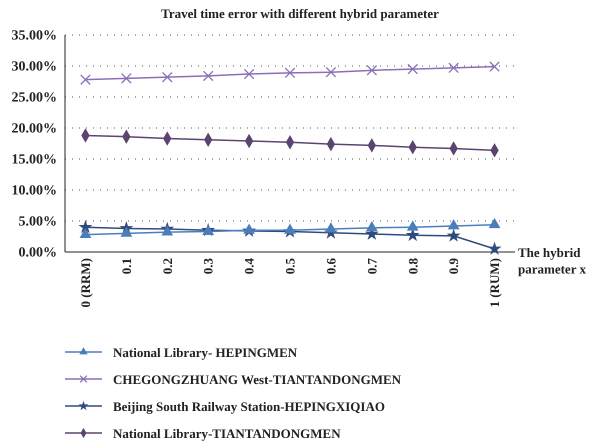 The width and height of the screenshot is (595, 443). Describe the element at coordinates (34, 98) in the screenshot. I see `y-tick-label: 25.00%` at that location.